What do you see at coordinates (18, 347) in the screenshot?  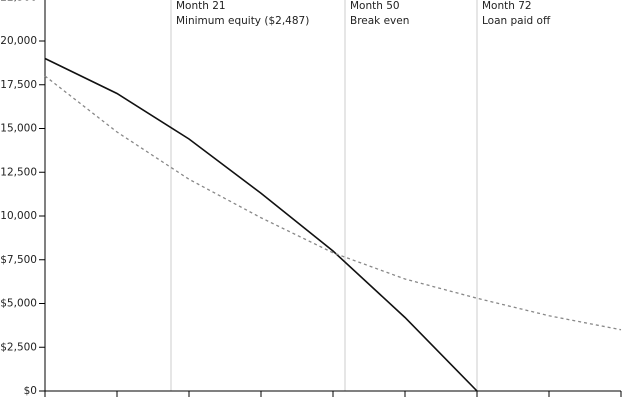 I see `y-tick-label: $2,500` at bounding box center [18, 347].